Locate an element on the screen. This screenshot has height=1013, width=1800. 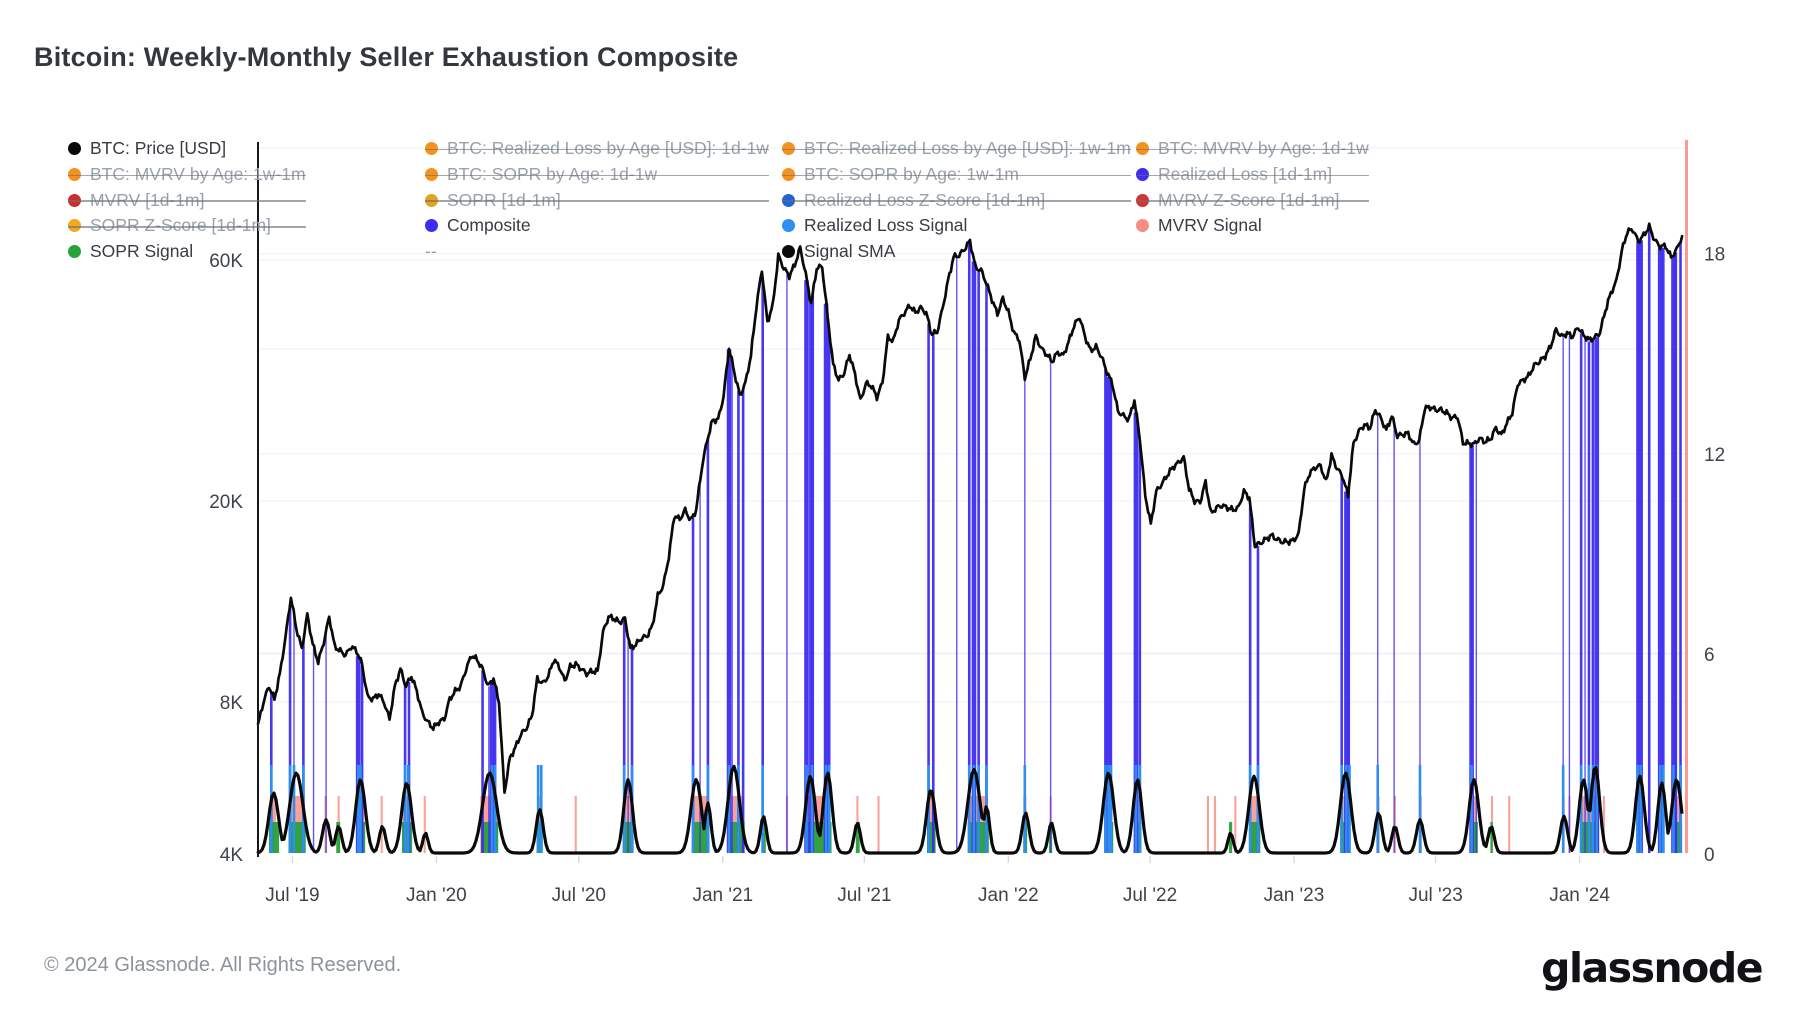
legend-item-btc-realized-loss-by-age-usd-1d-1w: BTC: Realized Loss by Age [USD]: 1d-1w is located at coordinates (597, 149).